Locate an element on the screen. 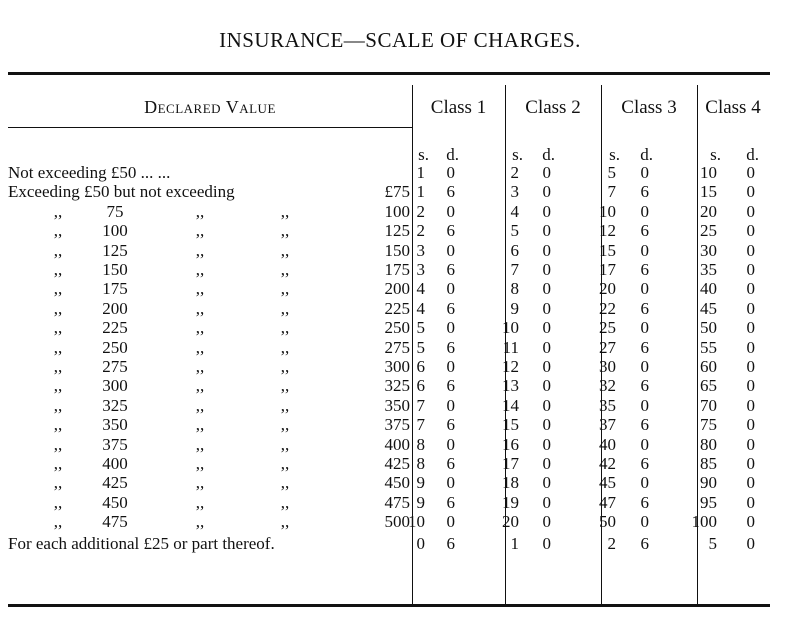 The height and width of the screenshot is (618, 800). range-upper: 350 is located at coordinates (397, 405).